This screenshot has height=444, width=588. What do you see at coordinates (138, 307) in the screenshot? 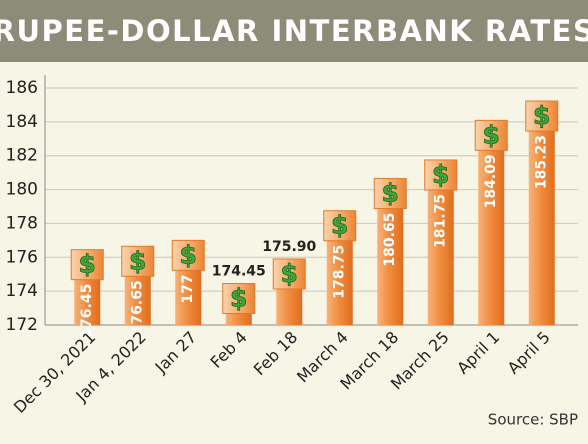
I see `value-label: 176.65` at bounding box center [138, 307].